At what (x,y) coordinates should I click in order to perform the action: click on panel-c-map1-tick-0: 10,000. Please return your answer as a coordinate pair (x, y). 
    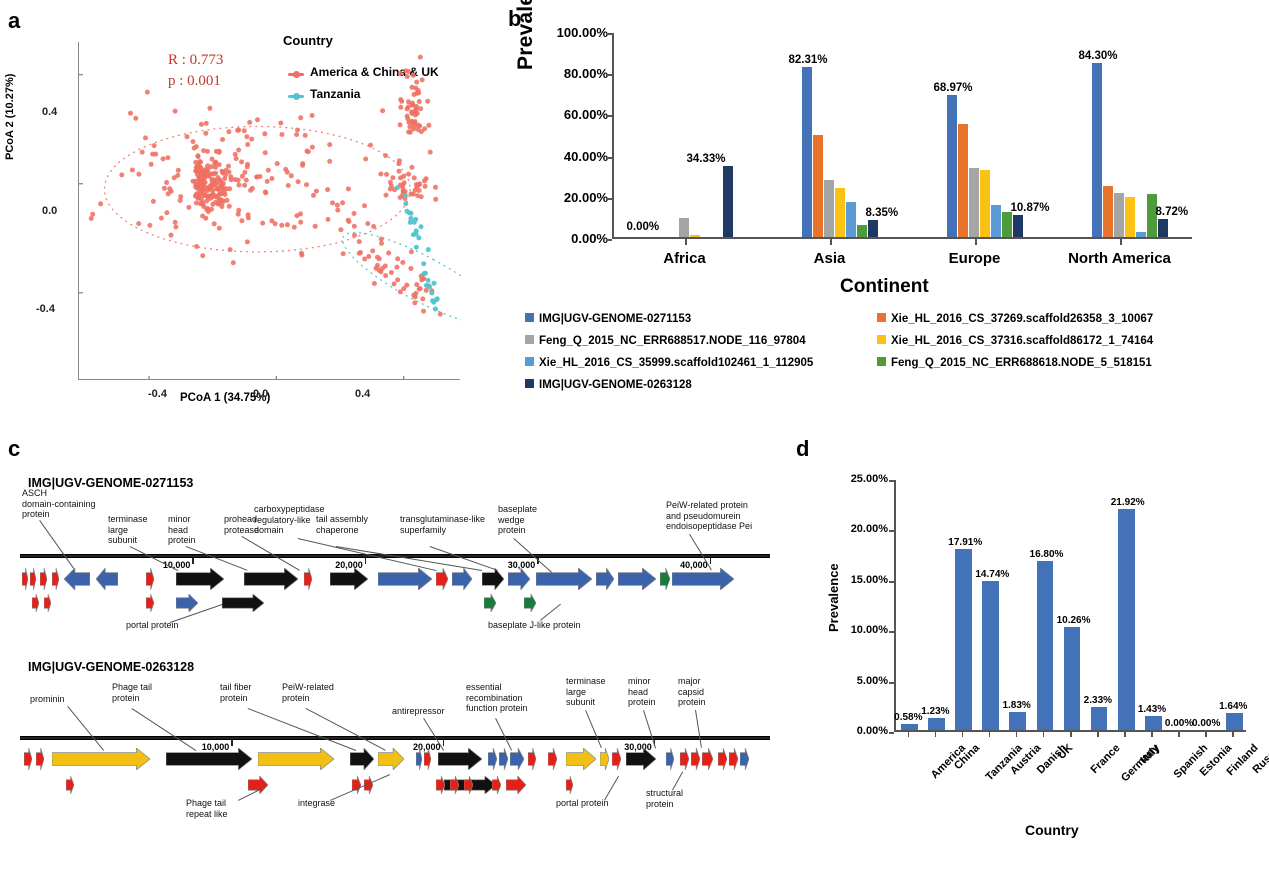
    Looking at the image, I should click on (176, 565).